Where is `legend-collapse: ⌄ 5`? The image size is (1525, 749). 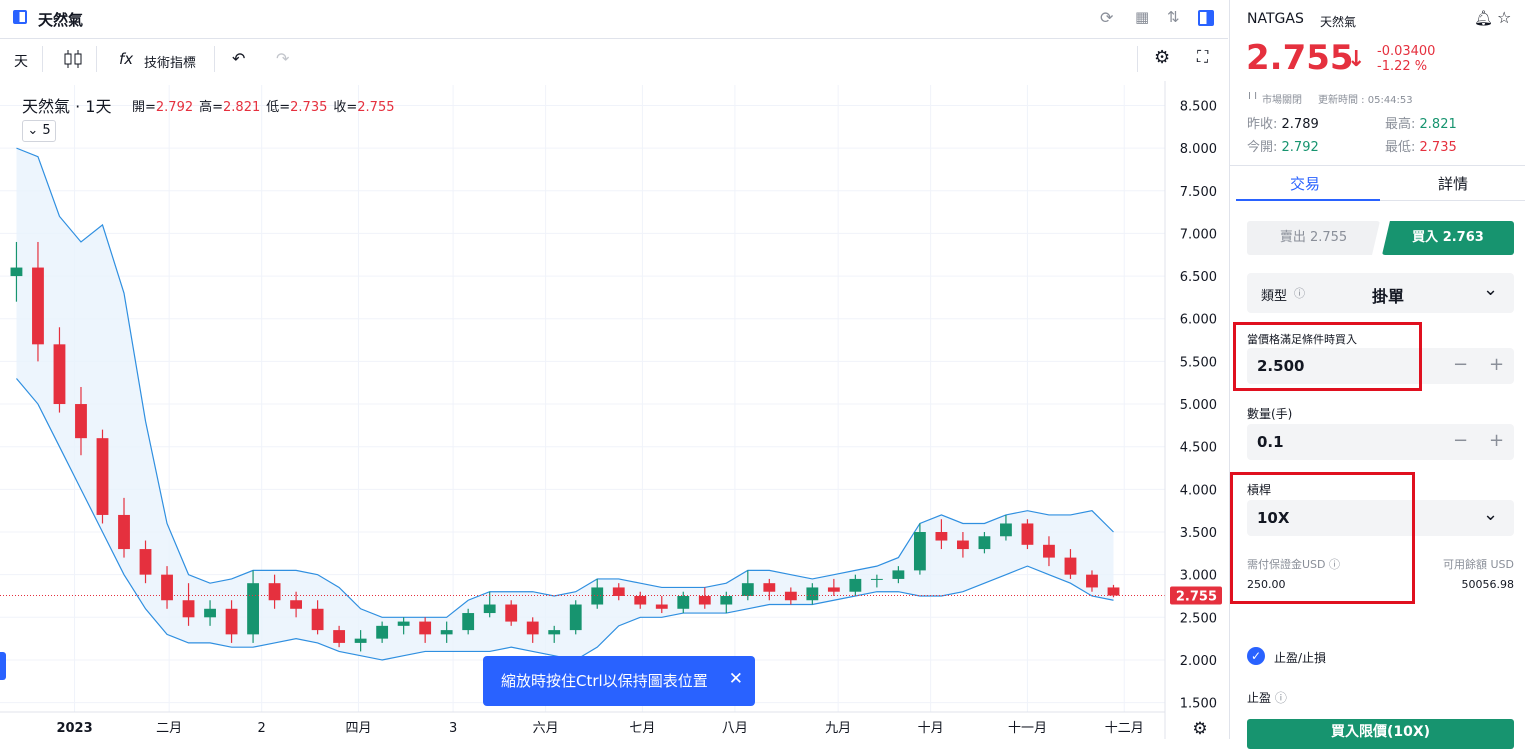 legend-collapse: ⌄ 5 is located at coordinates (39, 131).